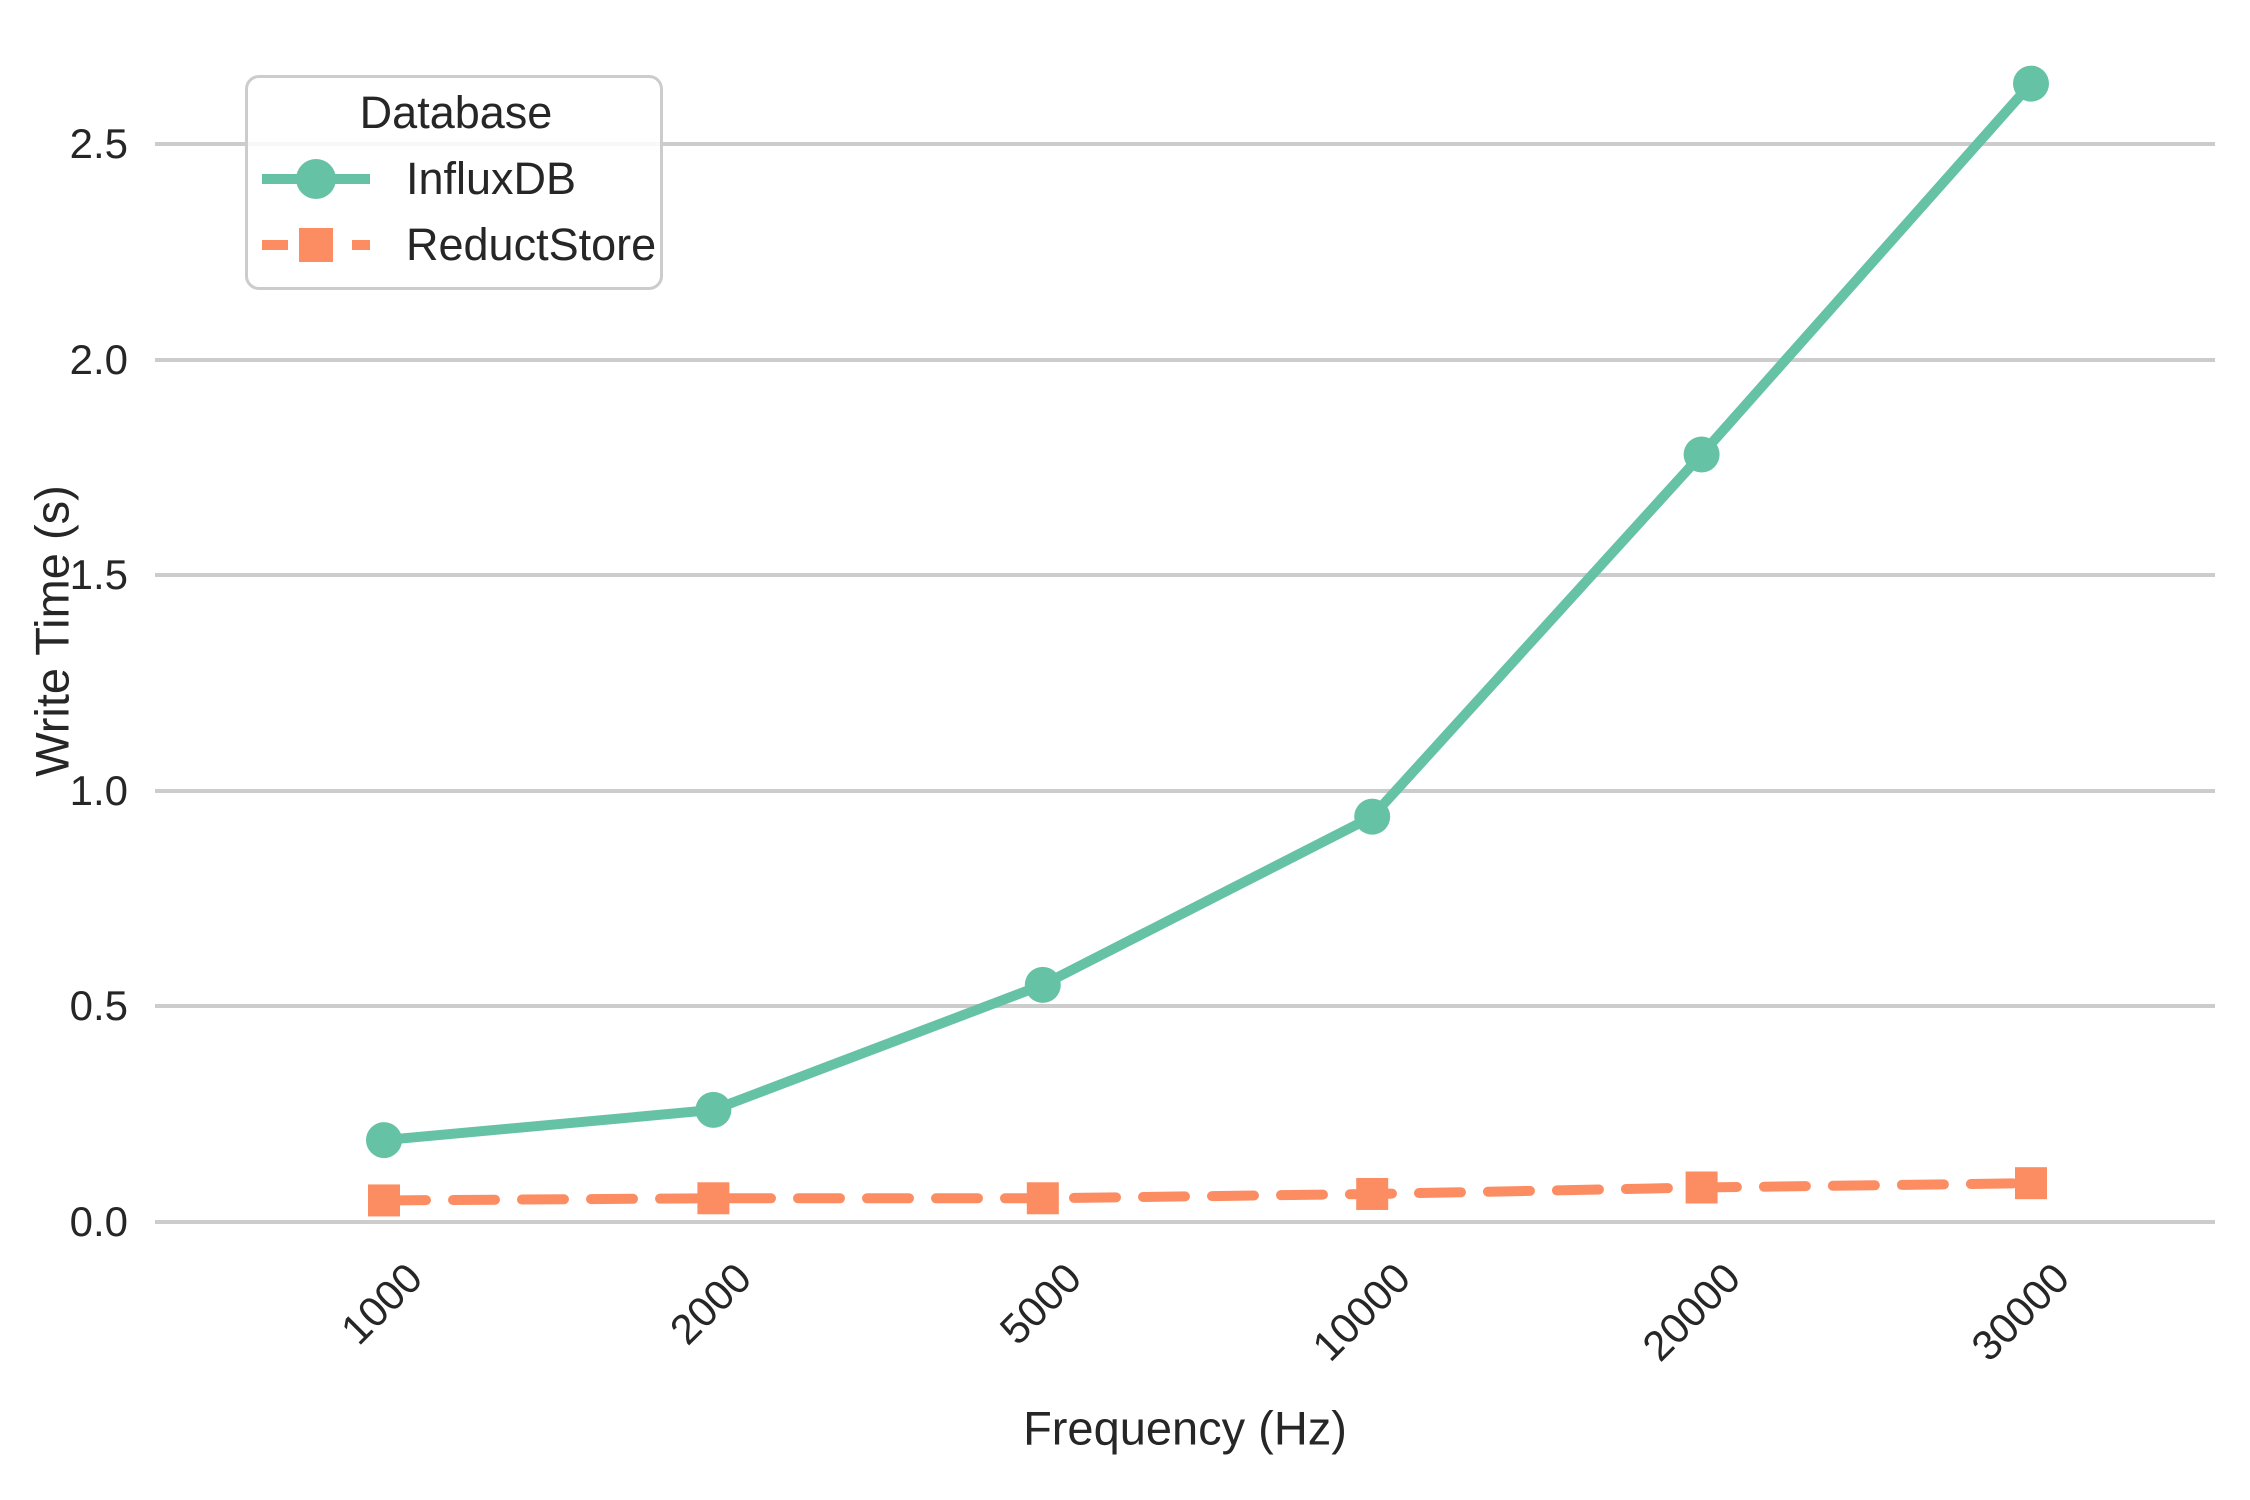 The height and width of the screenshot is (1500, 2250). What do you see at coordinates (98, 1221) in the screenshot?
I see `y-tick-label: 0.0` at bounding box center [98, 1221].